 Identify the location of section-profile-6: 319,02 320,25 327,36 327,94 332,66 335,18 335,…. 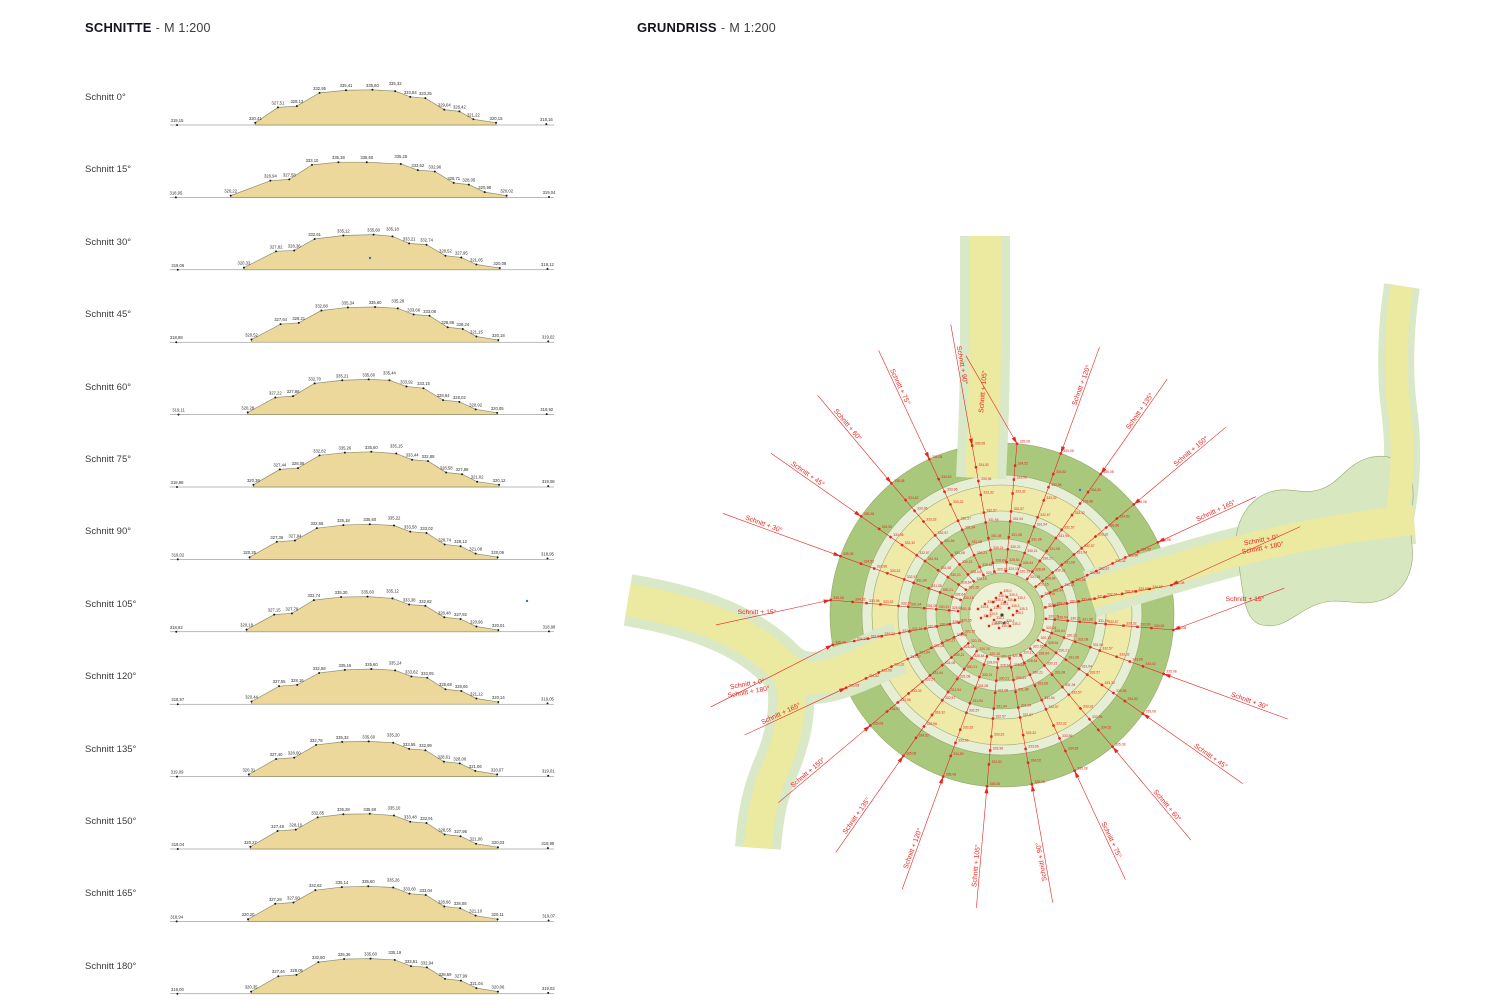
(362, 538).